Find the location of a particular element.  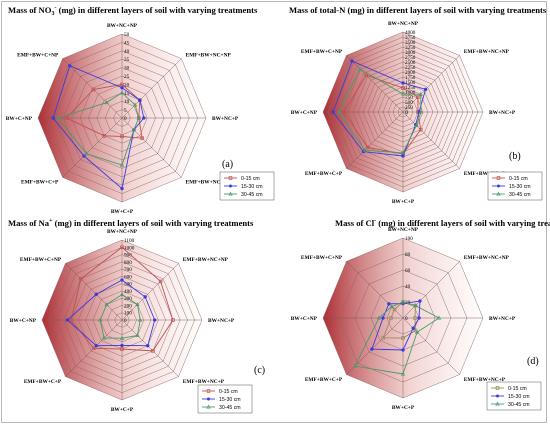

tick-label: 80 is located at coordinates (408, 255).